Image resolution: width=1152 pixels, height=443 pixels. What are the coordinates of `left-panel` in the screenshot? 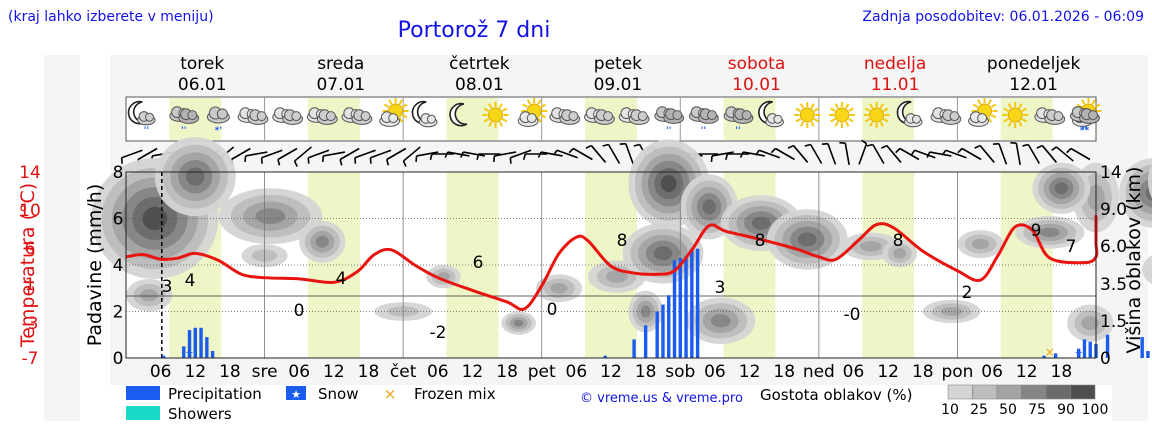 It's located at (62, 238).